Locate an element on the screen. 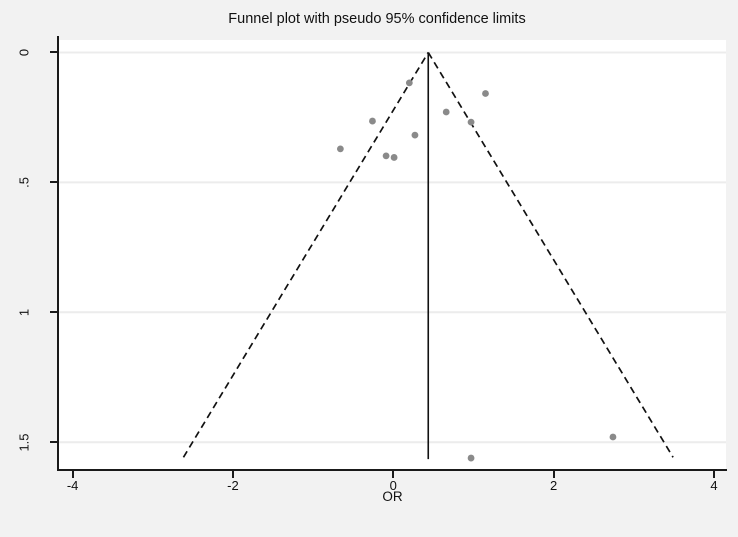 The width and height of the screenshot is (738, 537). y-tick-label: 1 is located at coordinates (24, 313).